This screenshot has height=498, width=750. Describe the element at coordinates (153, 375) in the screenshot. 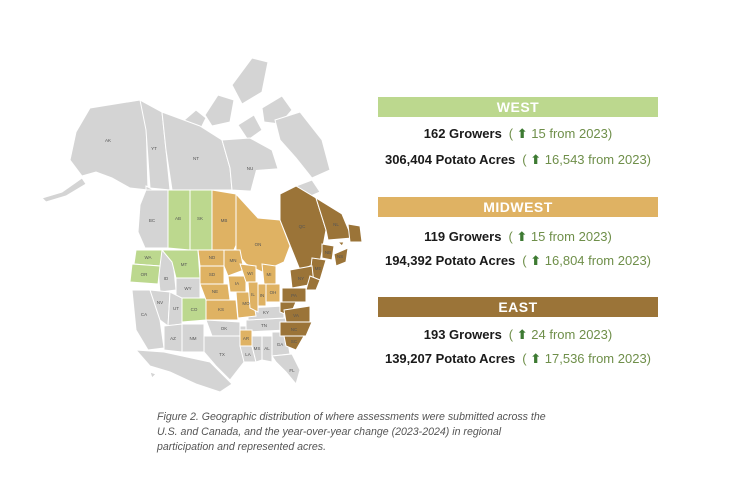

I see `hawaii` at that location.